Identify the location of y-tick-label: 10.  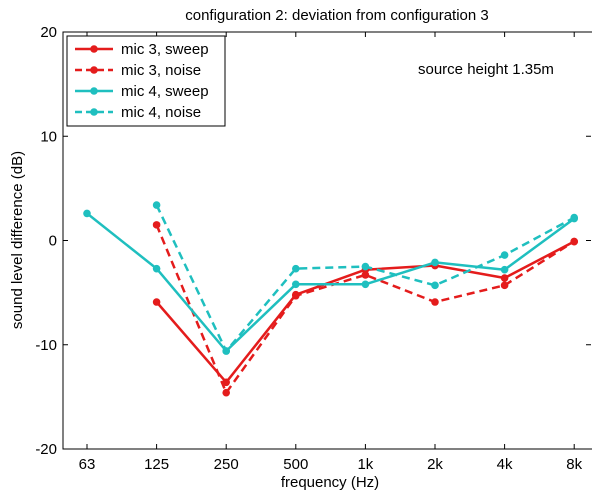
(48, 136).